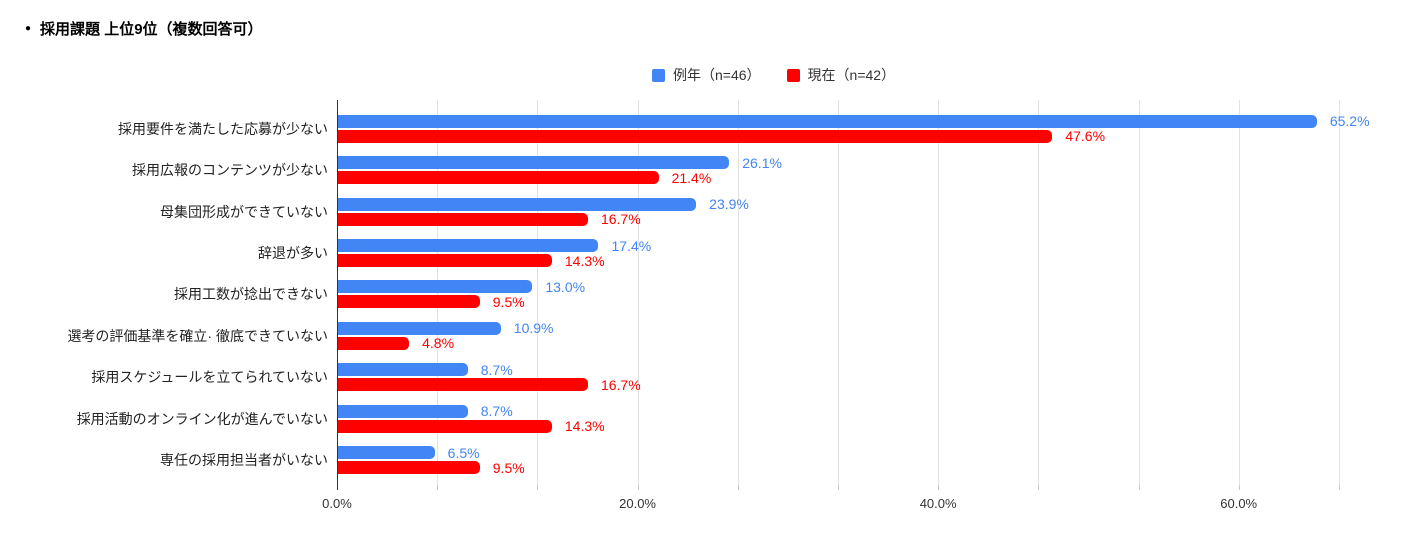 Image resolution: width=1401 pixels, height=538 pixels. Describe the element at coordinates (438, 343) in the screenshot. I see `value-label: 4.8%` at that location.